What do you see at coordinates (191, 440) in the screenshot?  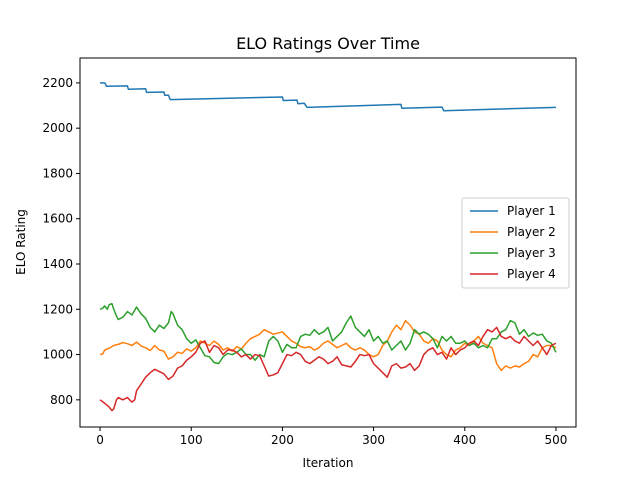 I see `x-tick-label: 100` at bounding box center [191, 440].